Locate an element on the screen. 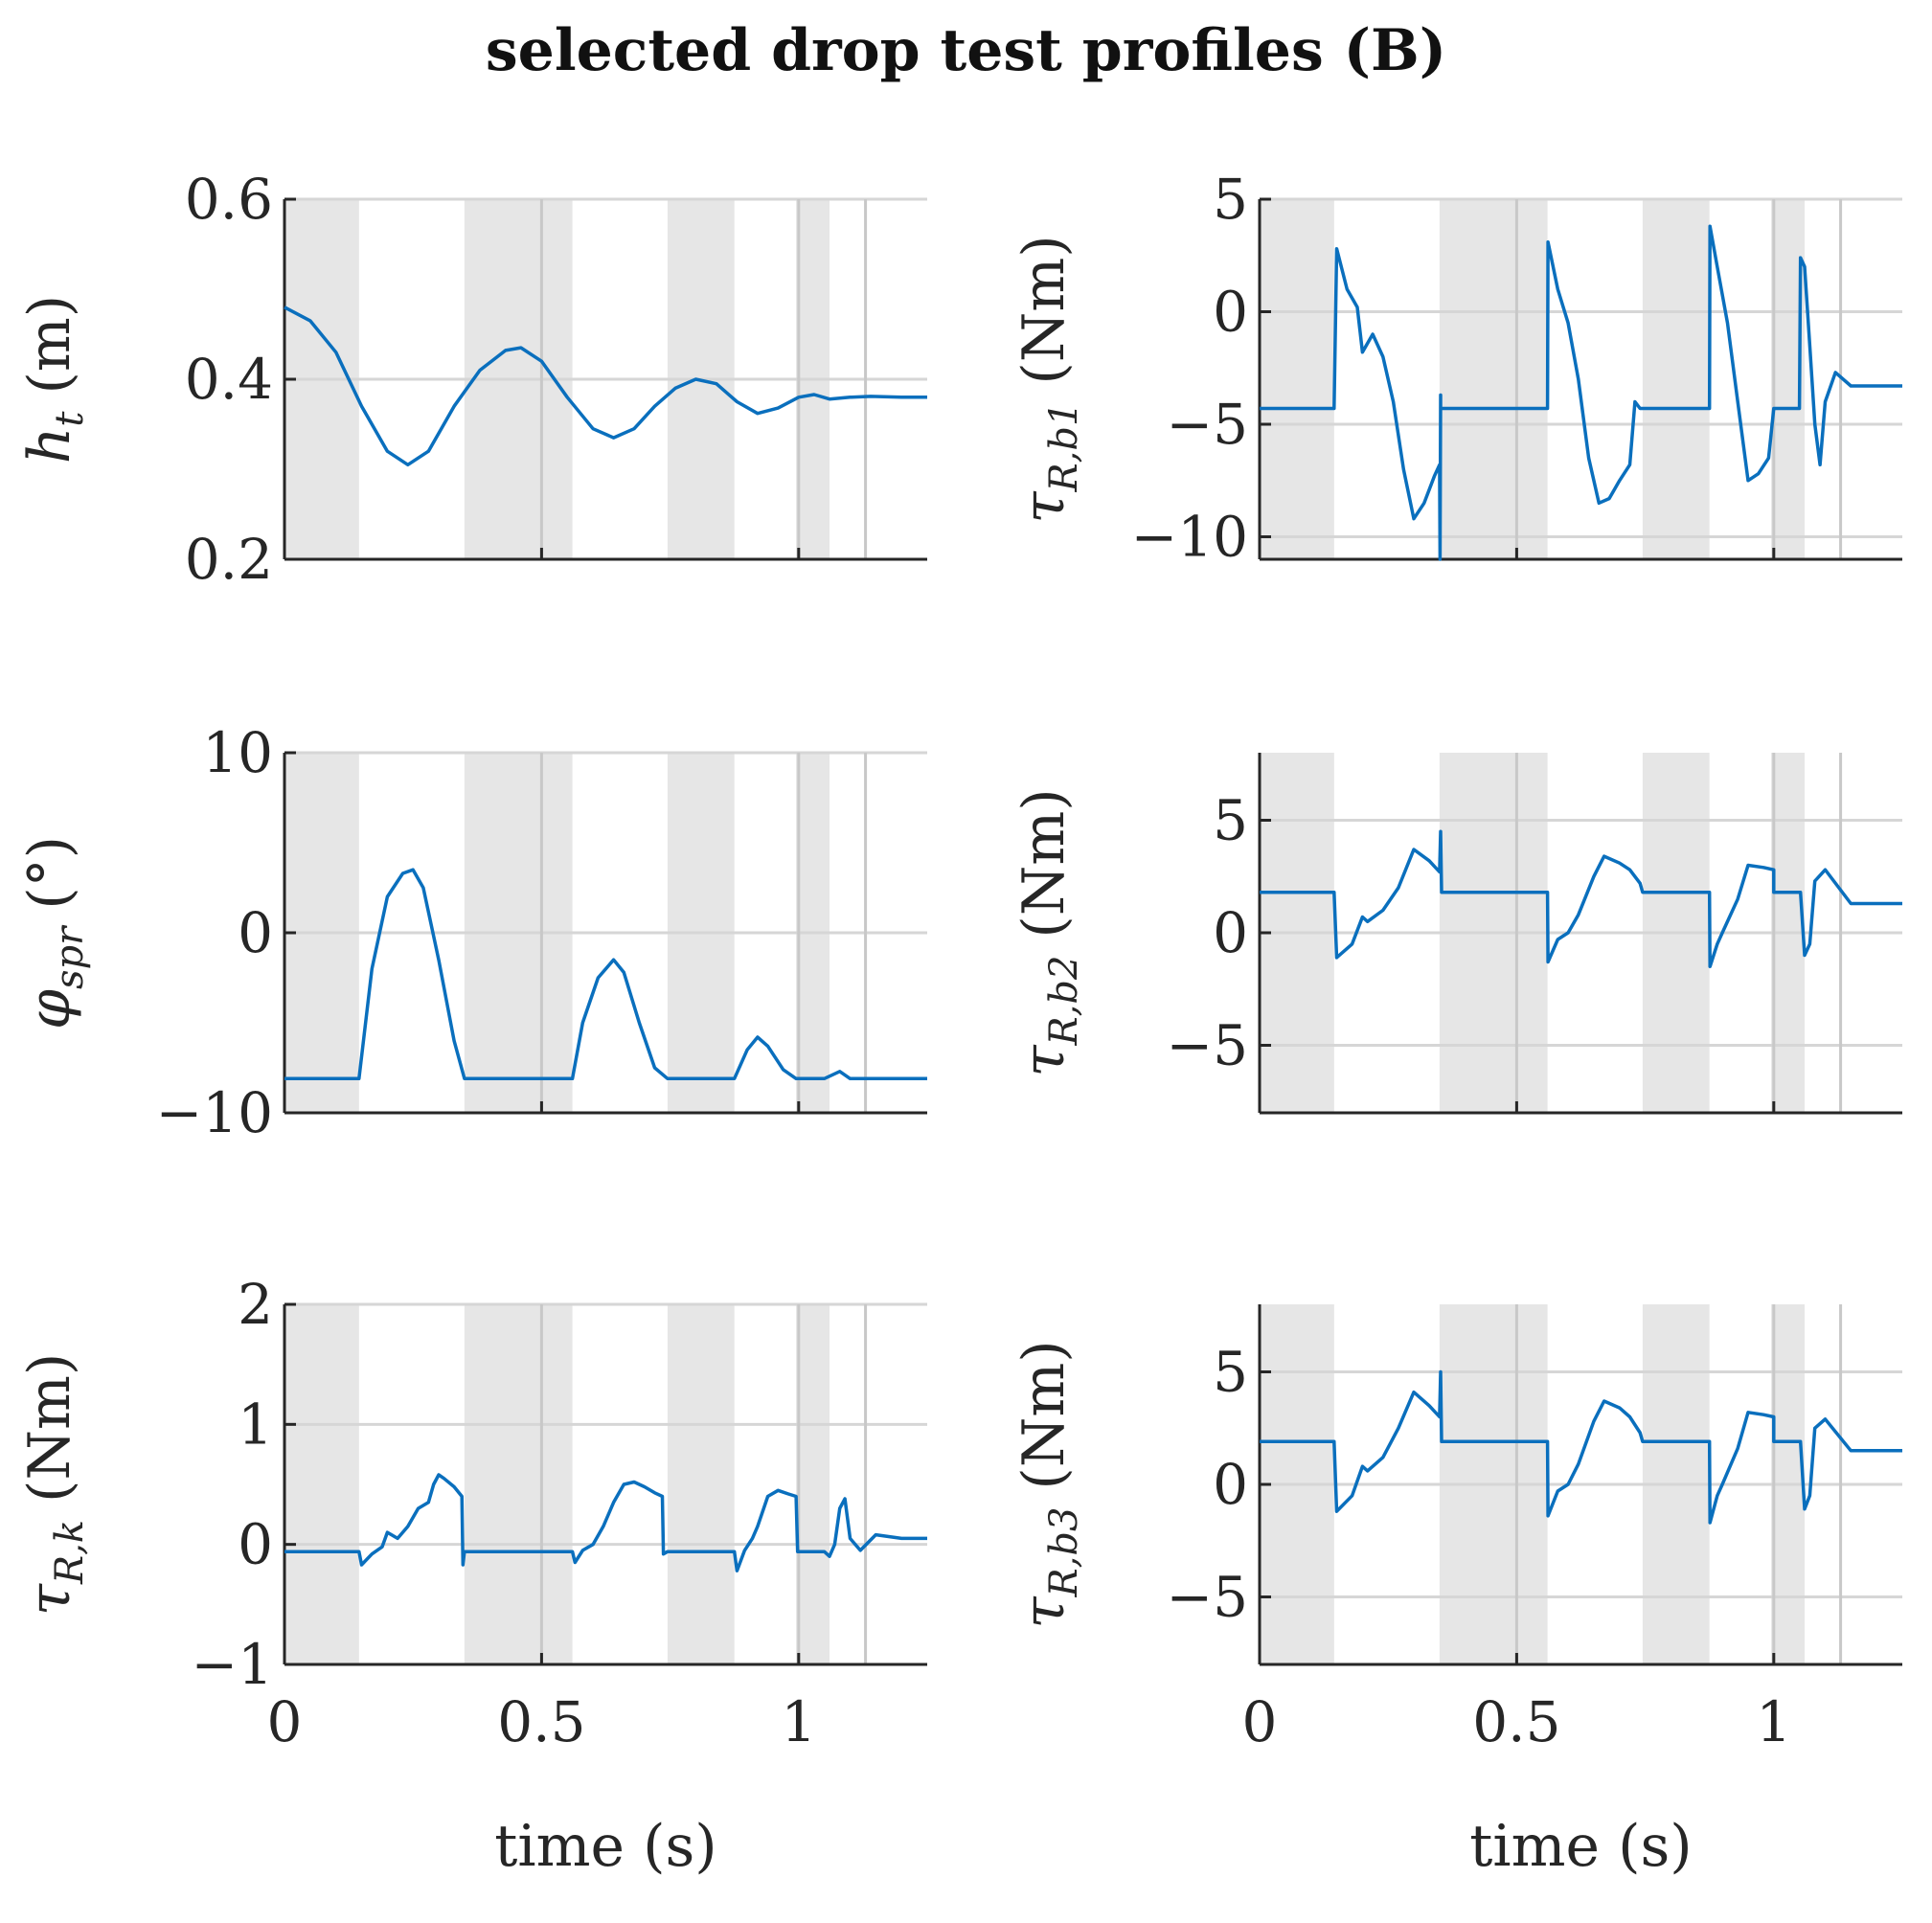 This screenshot has height=1923, width=1932. y-label-subscript: R,k is located at coordinates (70, 1552).